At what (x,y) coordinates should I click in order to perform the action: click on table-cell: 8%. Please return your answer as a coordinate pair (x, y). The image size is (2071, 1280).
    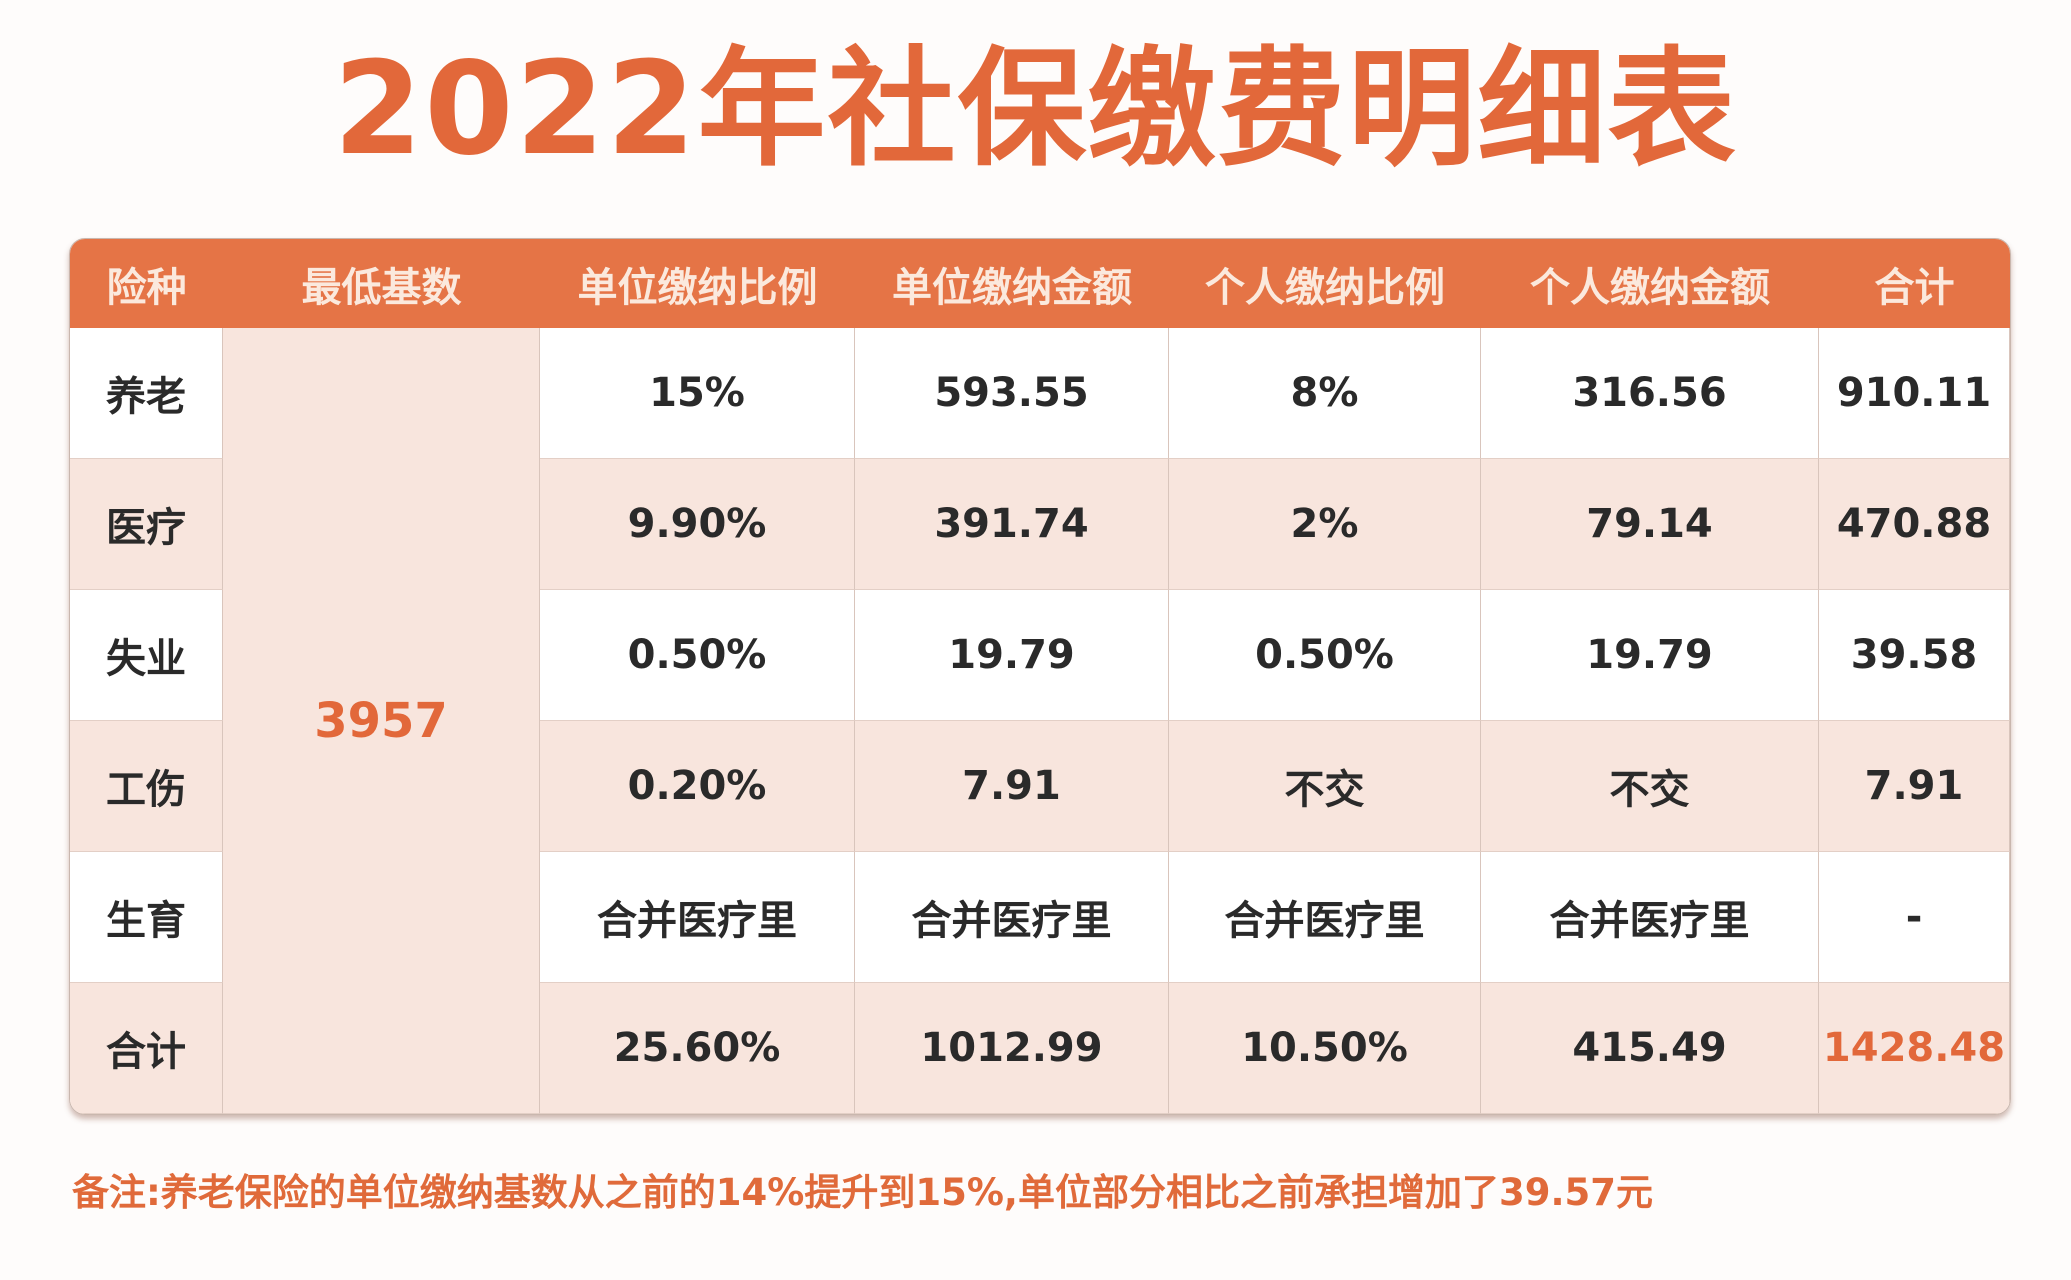
    Looking at the image, I should click on (1325, 393).